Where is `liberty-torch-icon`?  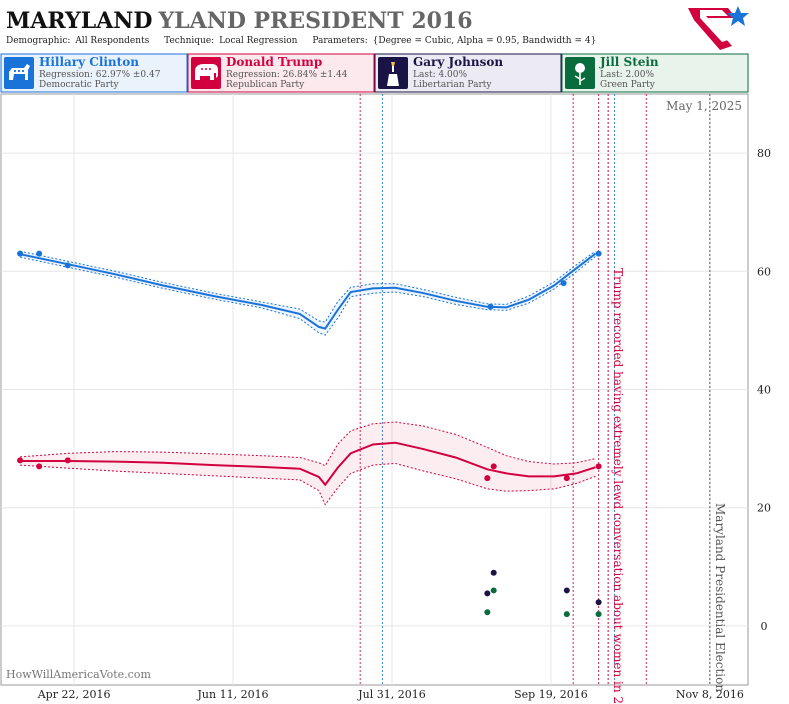
liberty-torch-icon is located at coordinates (393, 73).